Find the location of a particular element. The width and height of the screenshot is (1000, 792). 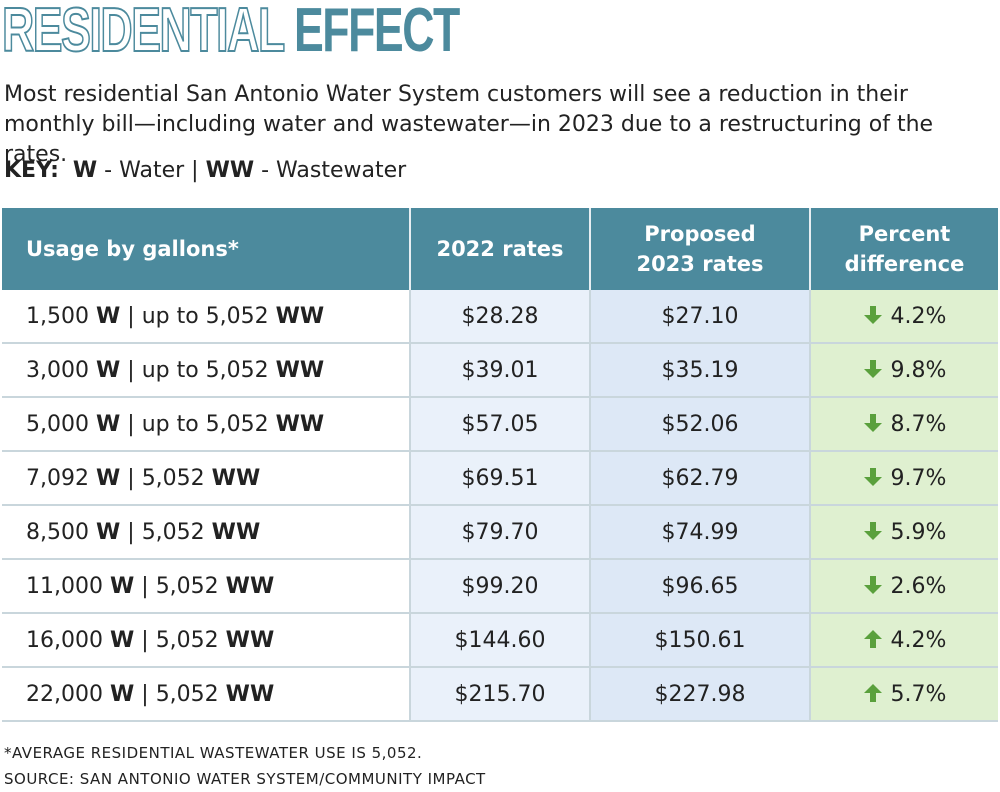

rate-2023-cell: $35.19 is located at coordinates (700, 370).